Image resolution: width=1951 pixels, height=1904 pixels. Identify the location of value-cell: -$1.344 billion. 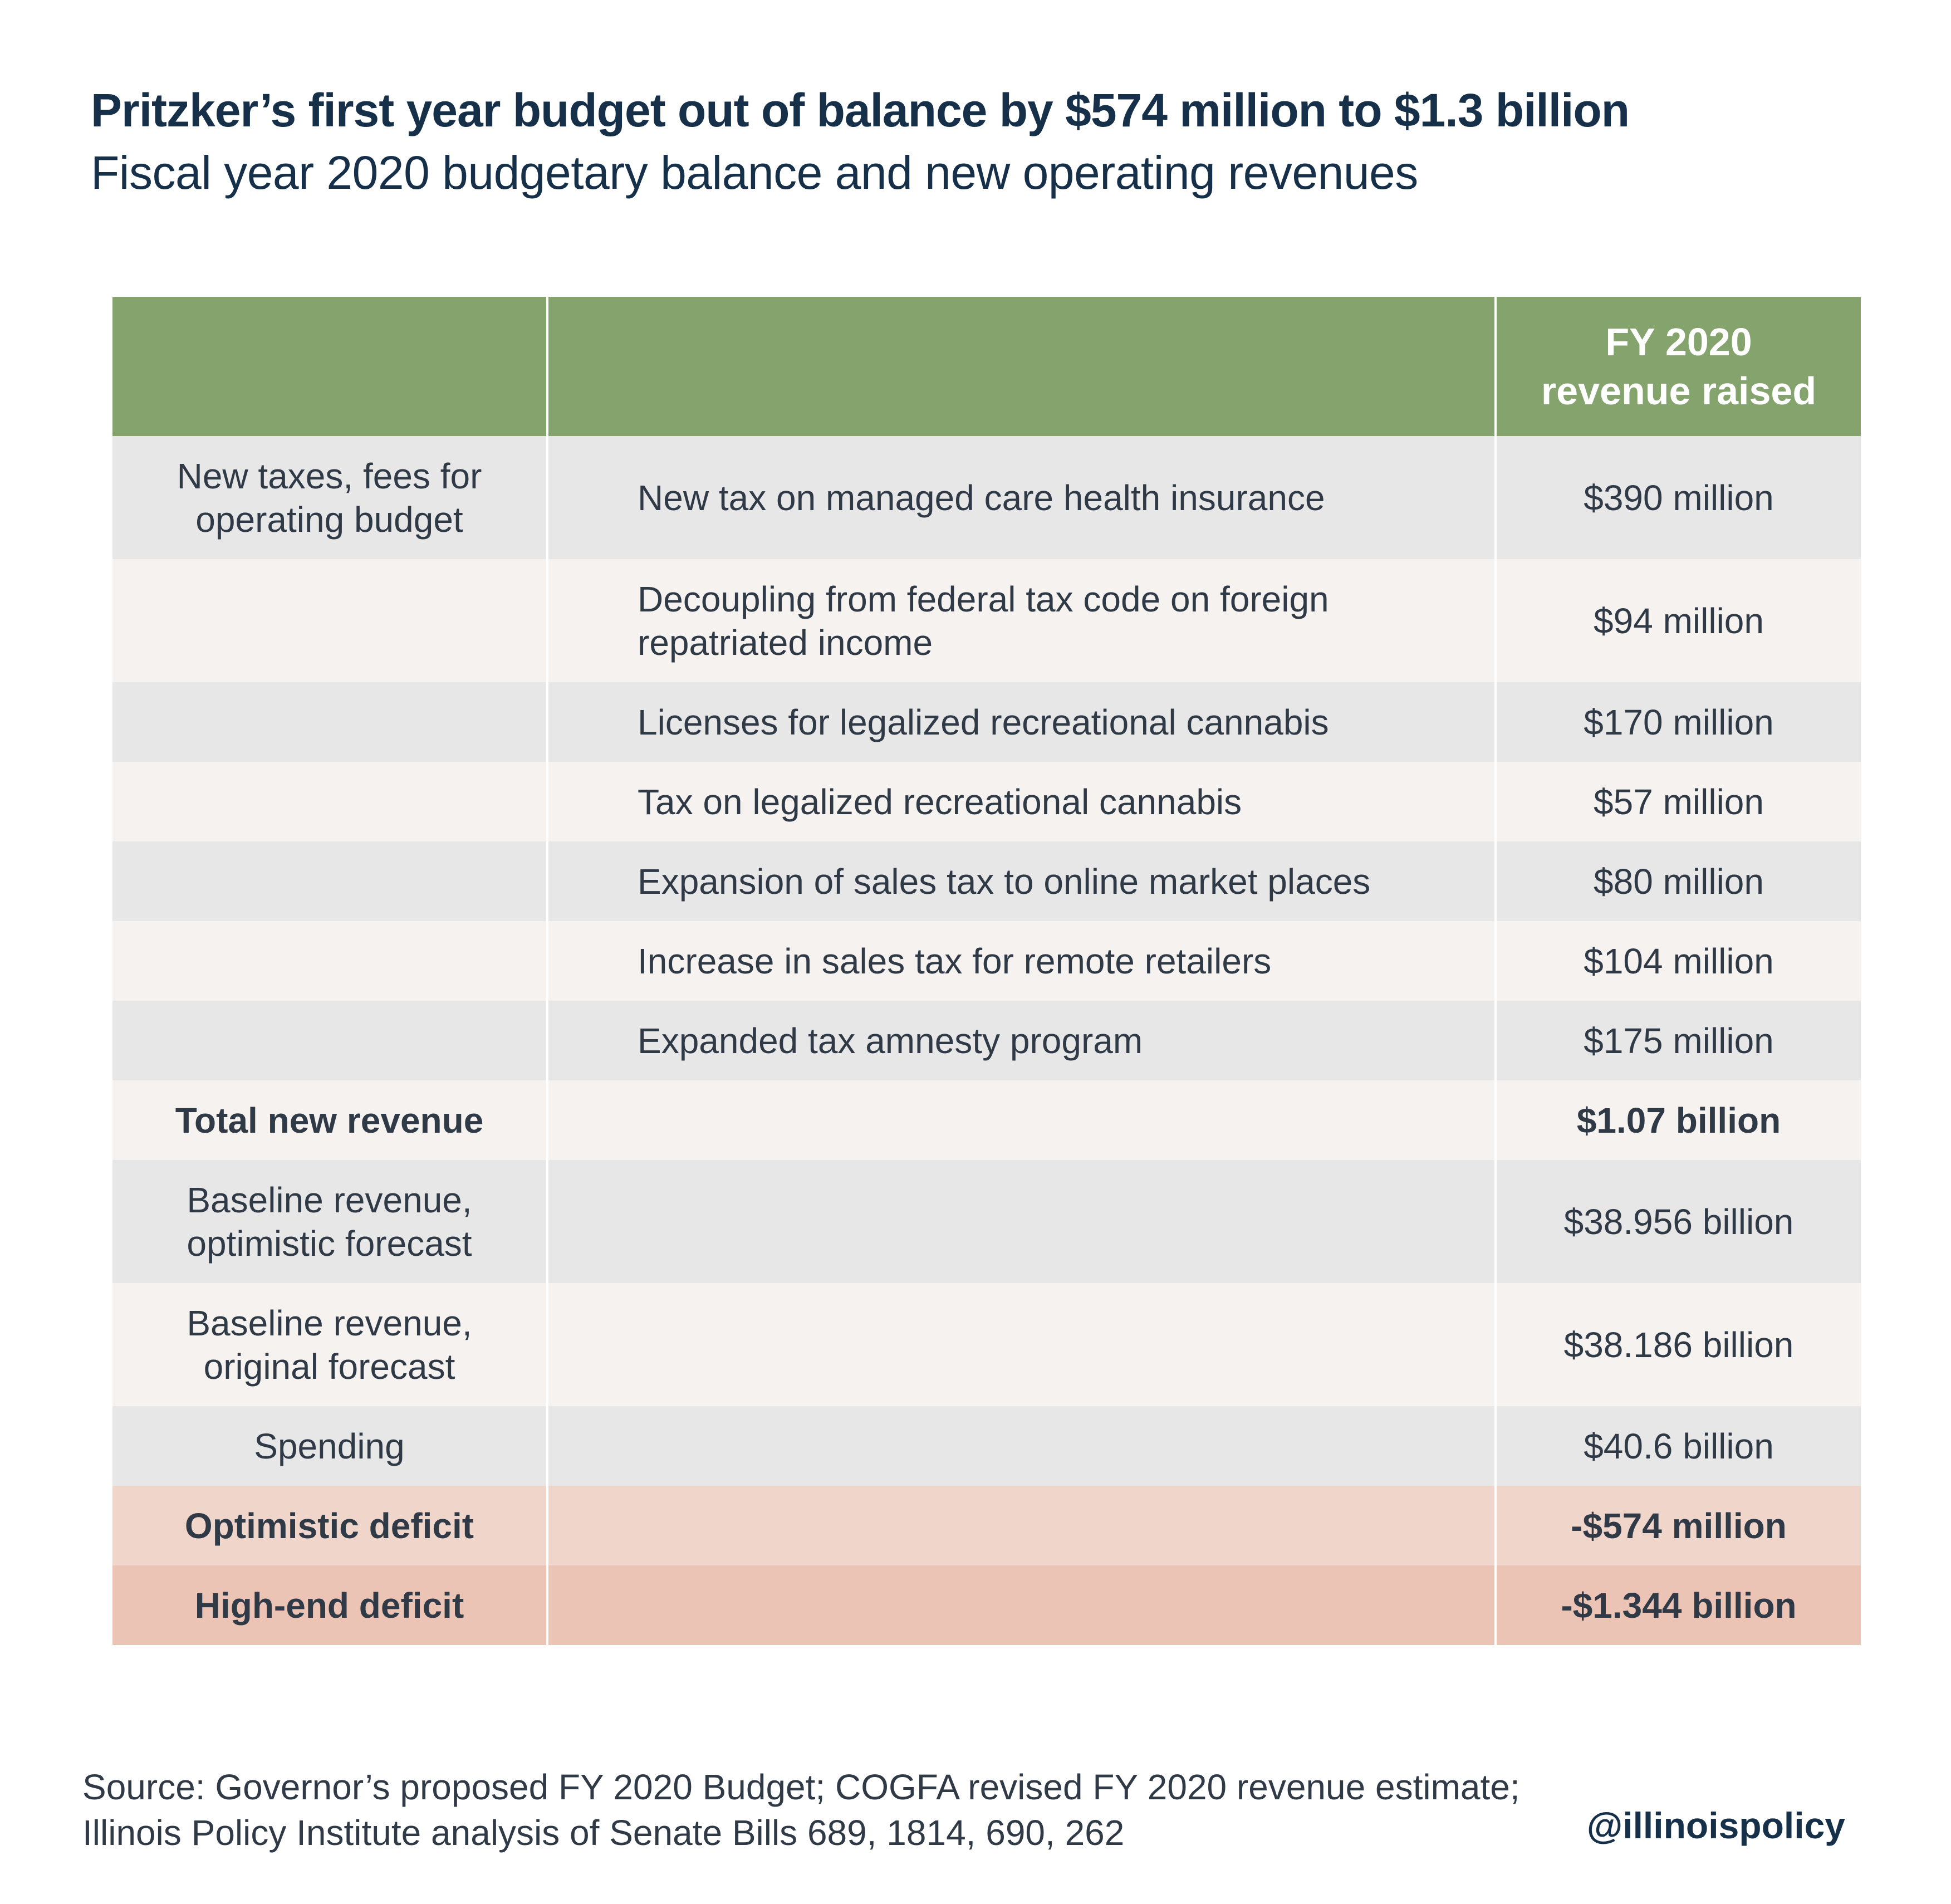
(1679, 1605).